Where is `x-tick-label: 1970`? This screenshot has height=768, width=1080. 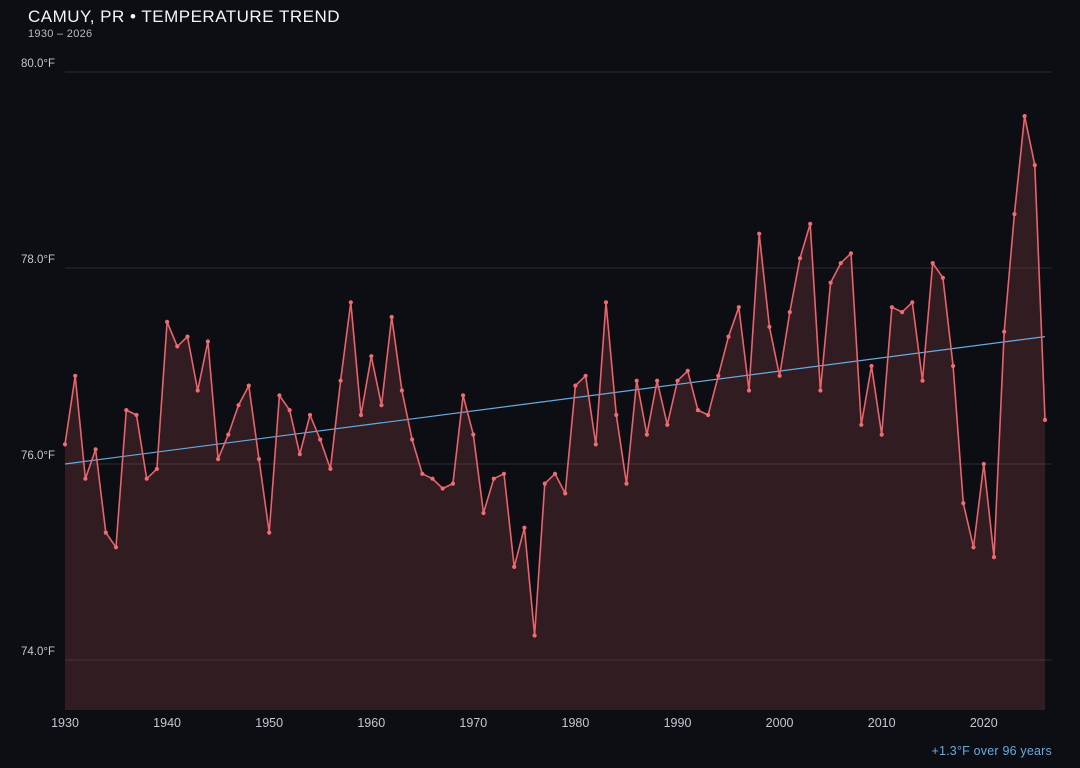 x-tick-label: 1970 is located at coordinates (473, 723).